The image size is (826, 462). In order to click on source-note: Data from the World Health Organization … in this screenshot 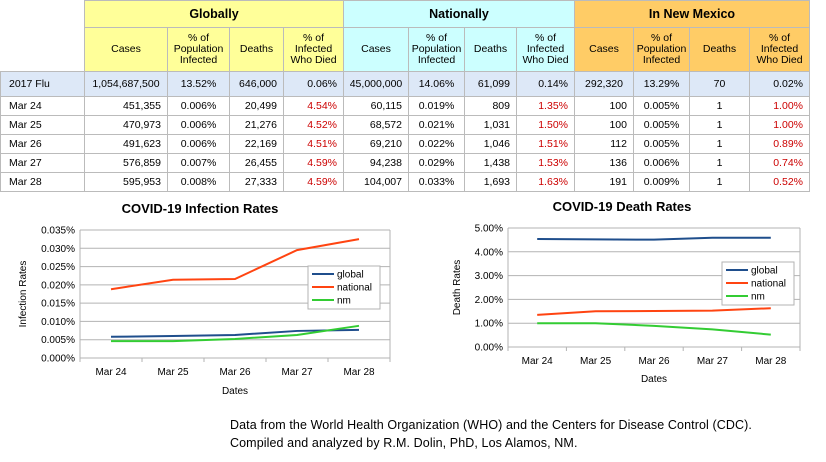, I will do `click(491, 434)`.